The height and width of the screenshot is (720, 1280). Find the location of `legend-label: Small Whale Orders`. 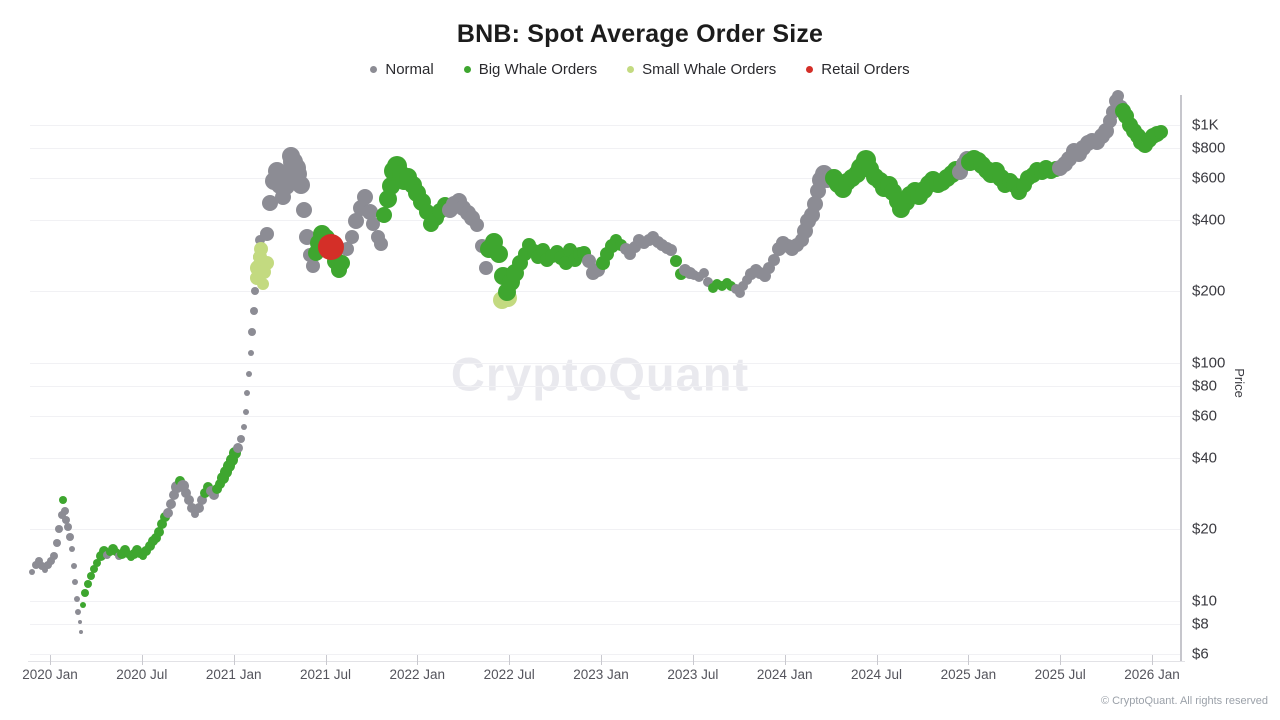

legend-label: Small Whale Orders is located at coordinates (709, 69).